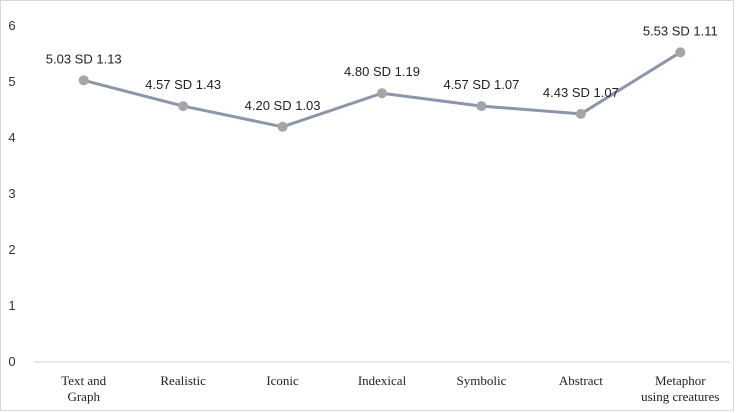 The height and width of the screenshot is (413, 736). What do you see at coordinates (680, 380) in the screenshot?
I see `x-tick-label: Metaphor` at bounding box center [680, 380].